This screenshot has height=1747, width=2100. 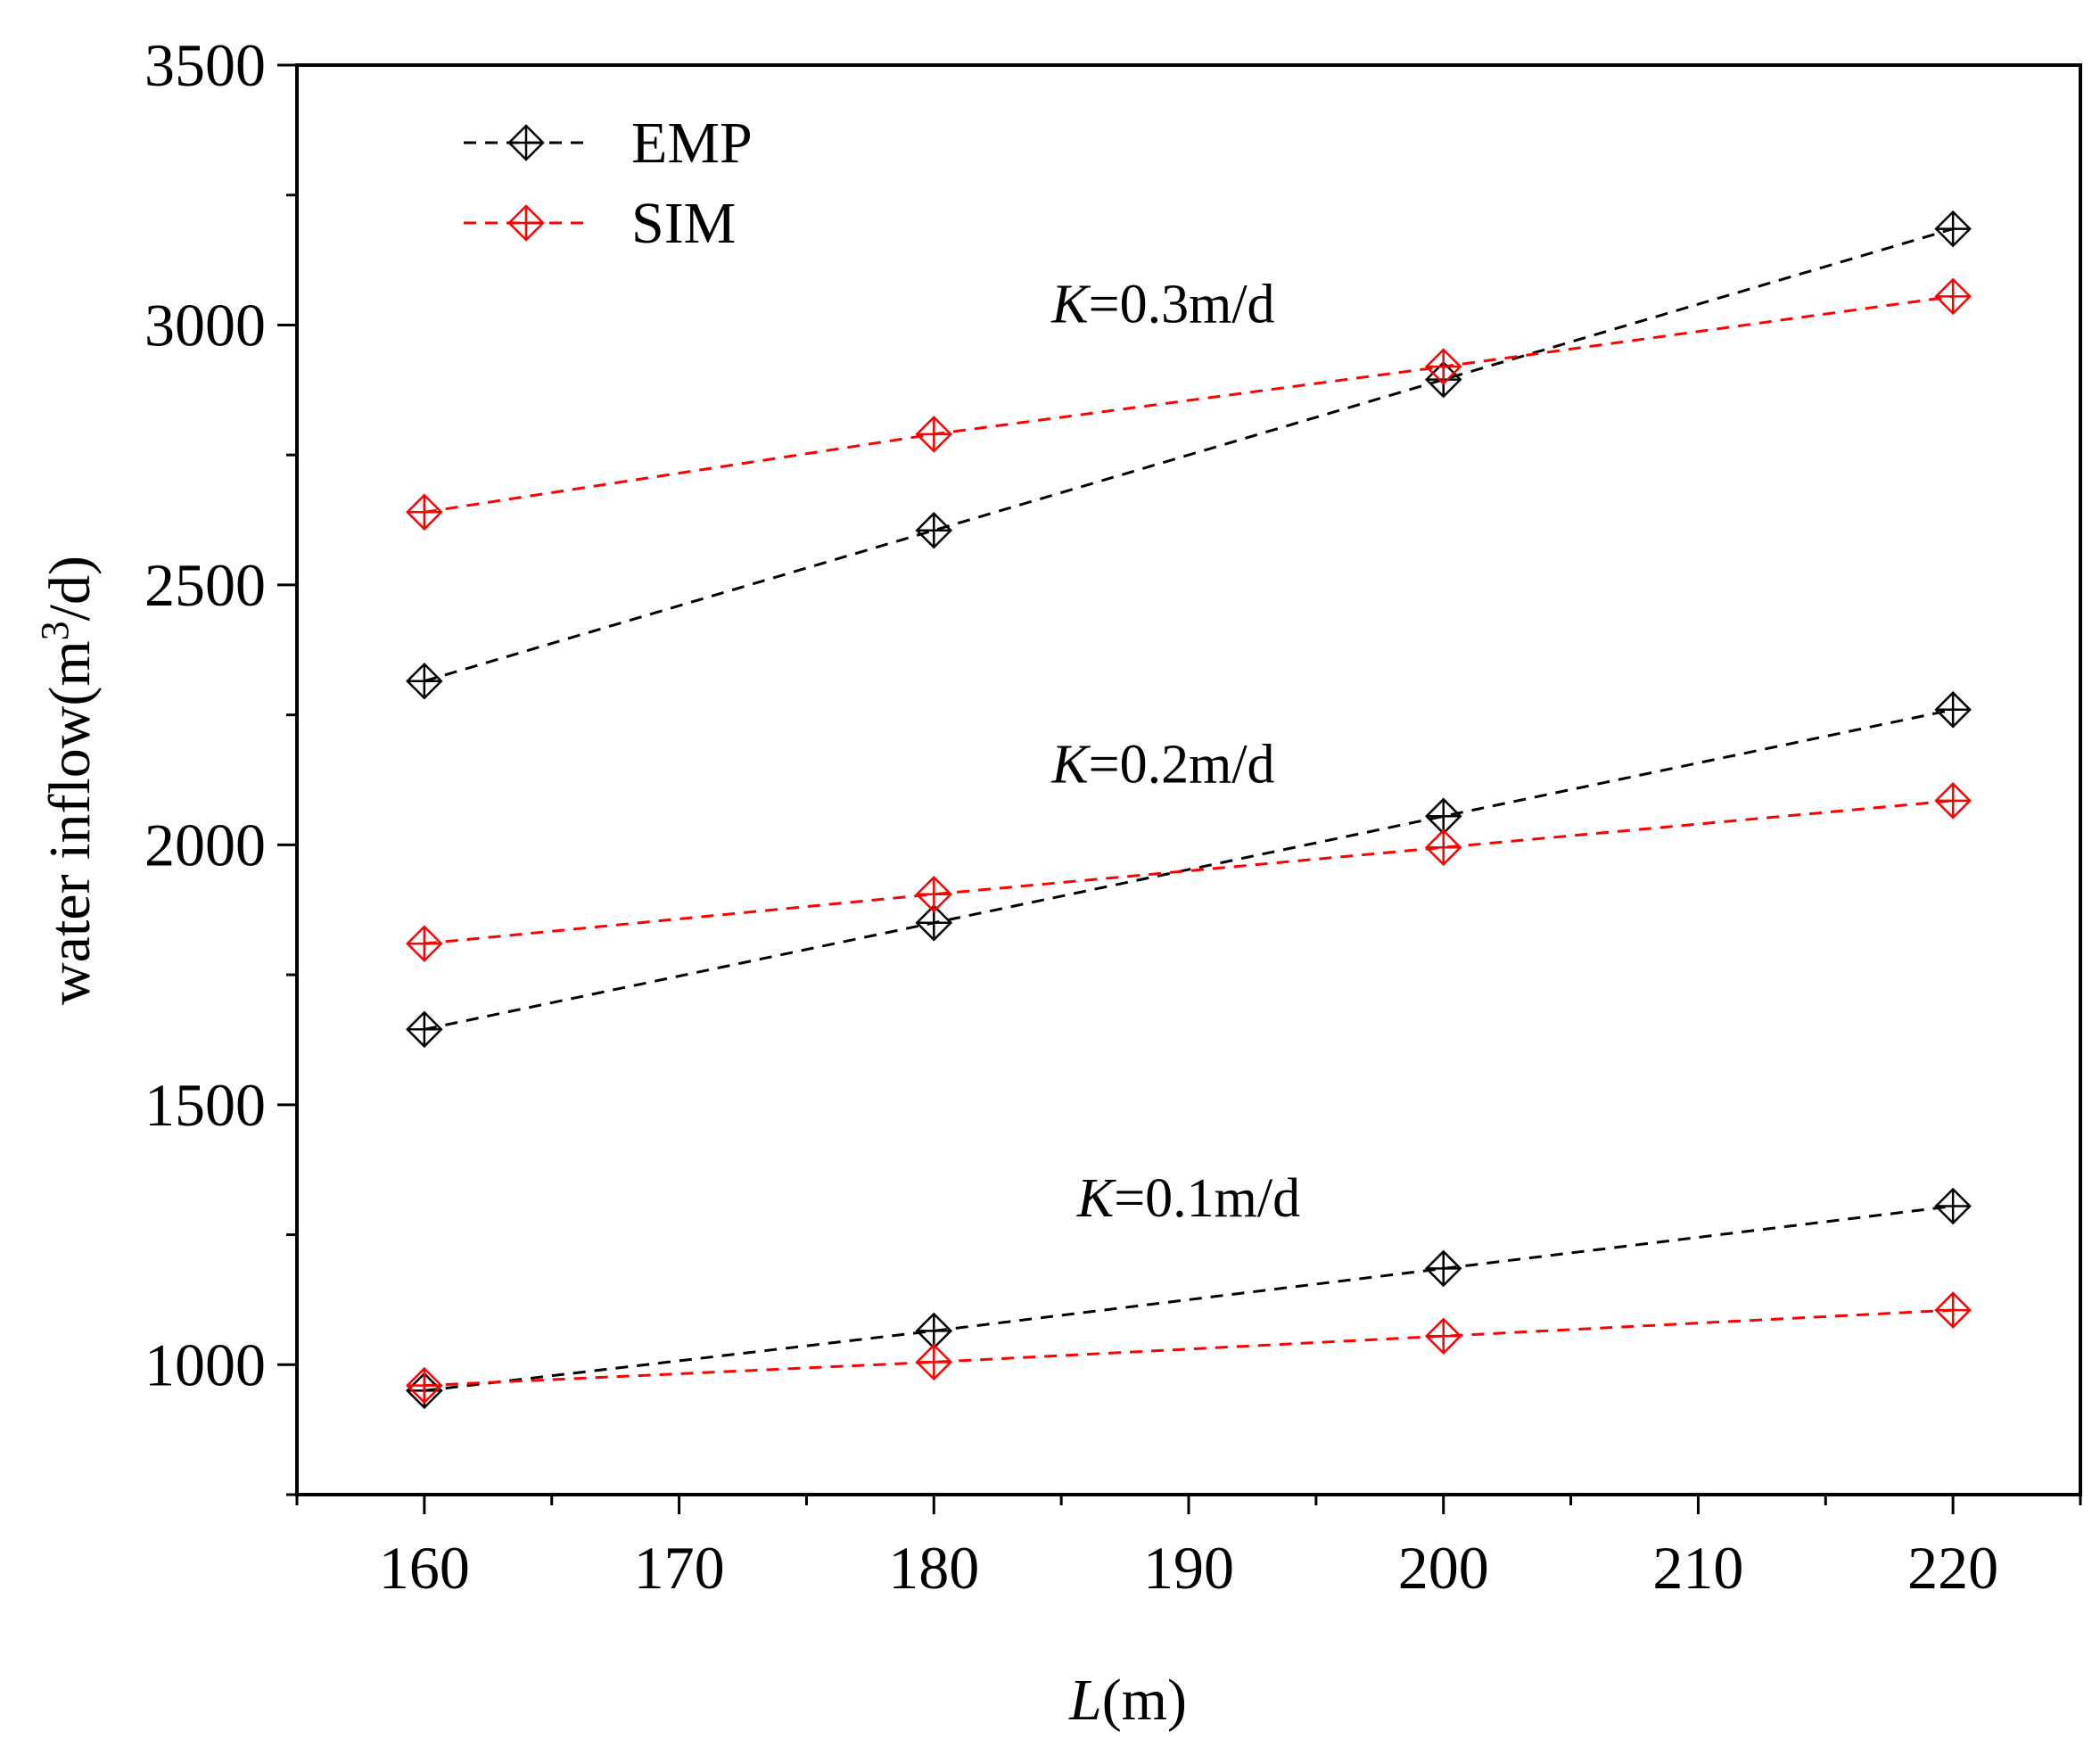 I want to click on x-axis-title: L(m), so click(x=1127, y=1700).